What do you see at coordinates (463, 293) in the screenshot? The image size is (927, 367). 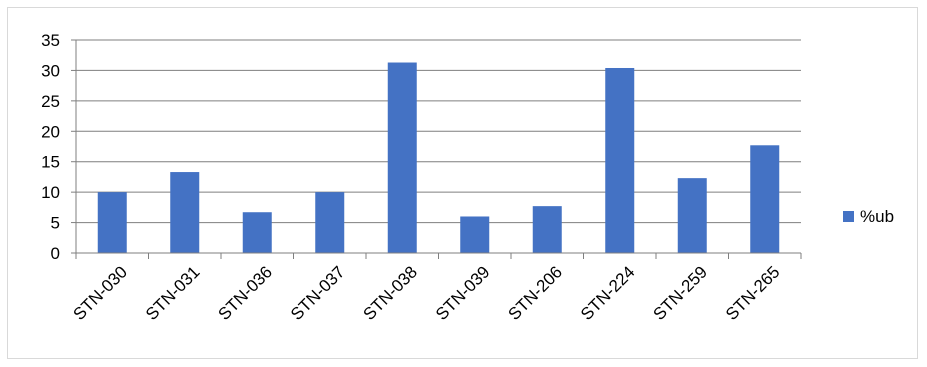 I see `x-tick-label: STN-039` at bounding box center [463, 293].